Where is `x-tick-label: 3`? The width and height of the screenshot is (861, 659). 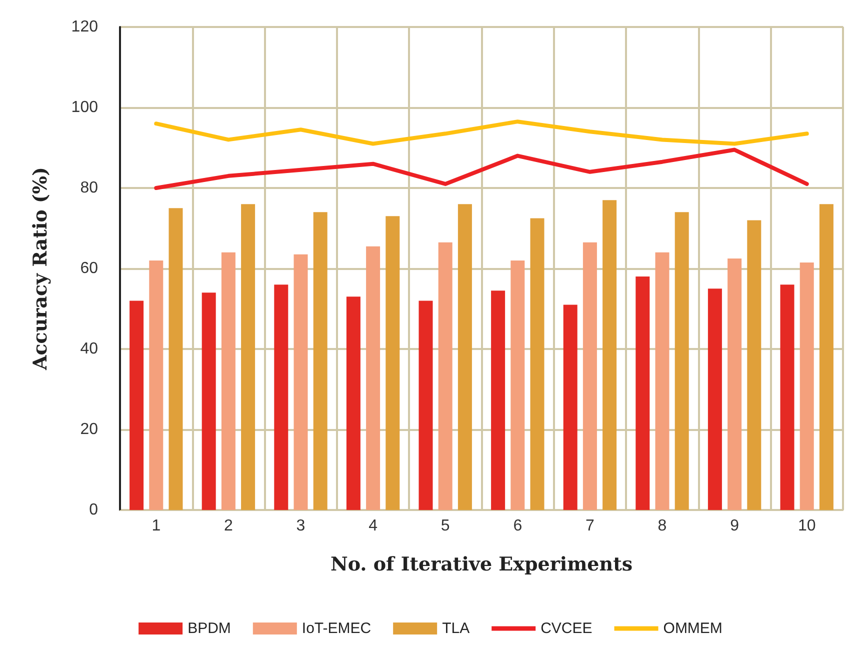 x-tick-label: 3 is located at coordinates (301, 526).